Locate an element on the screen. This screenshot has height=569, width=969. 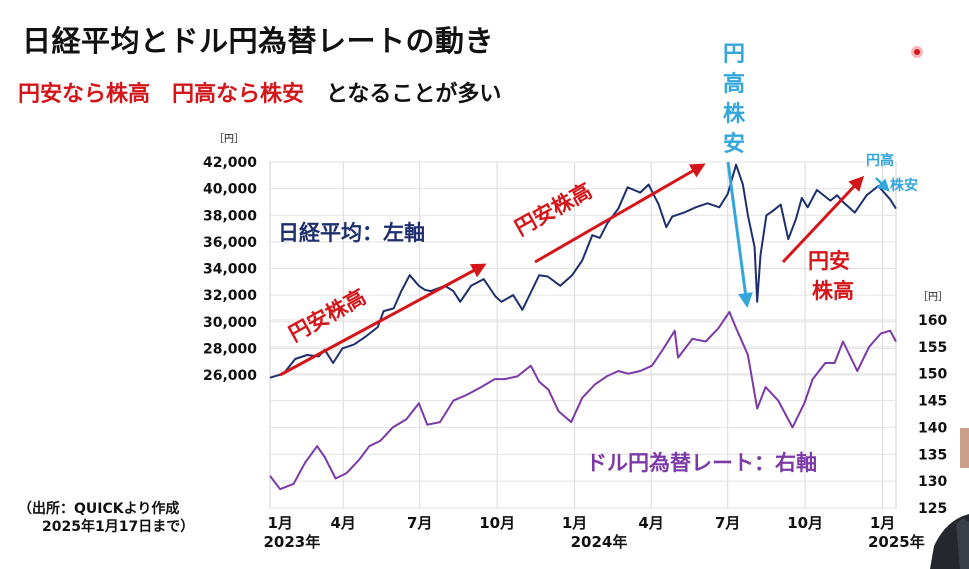
source-line-2: 2025年1月17日まで） is located at coordinates (118, 527).